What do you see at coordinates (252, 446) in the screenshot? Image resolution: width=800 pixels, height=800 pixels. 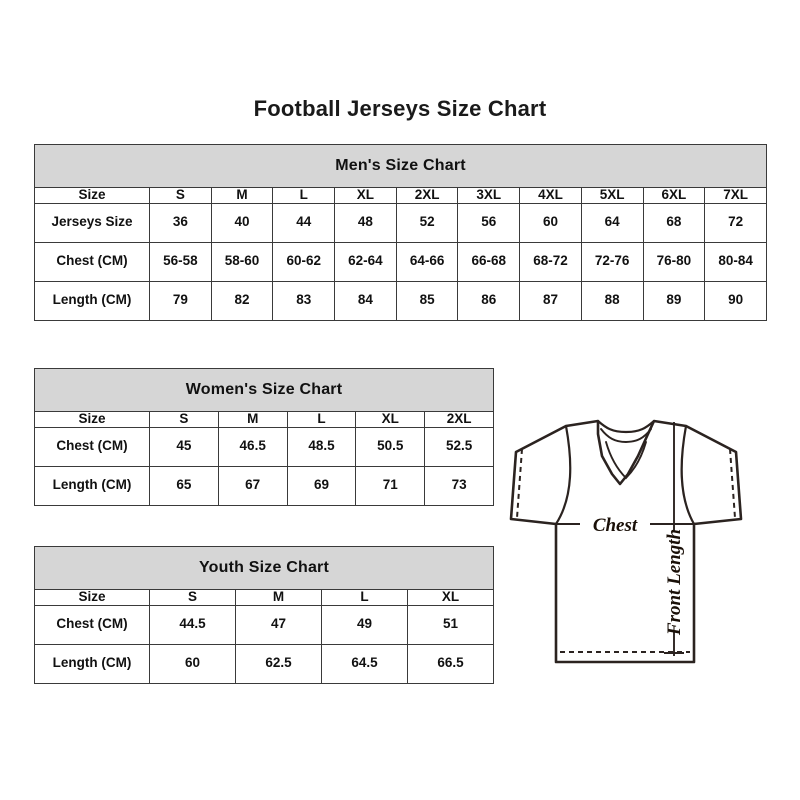 I see `womens-chest-m: 46.5` at bounding box center [252, 446].